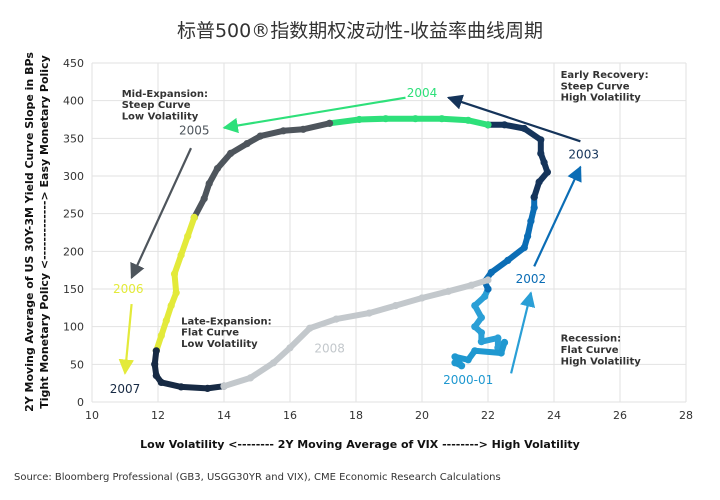 Image resolution: width=720 pixels, height=500 pixels. Describe the element at coordinates (160, 117) in the screenshot. I see `phase-annotation: Low Volatility` at that location.